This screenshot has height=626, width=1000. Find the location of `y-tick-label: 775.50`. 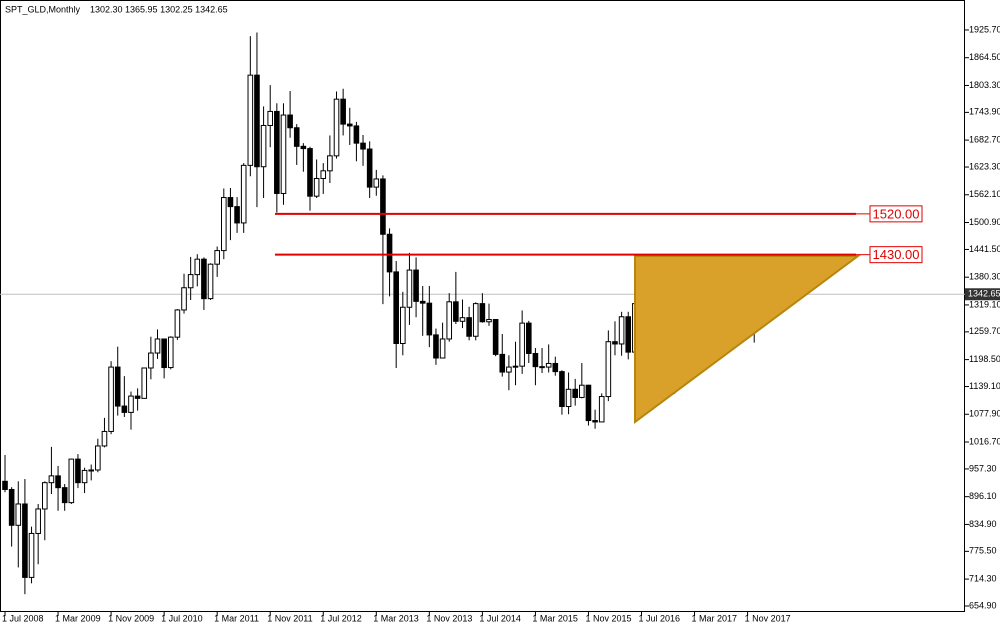

y-tick-label: 775.50 is located at coordinates (983, 551).